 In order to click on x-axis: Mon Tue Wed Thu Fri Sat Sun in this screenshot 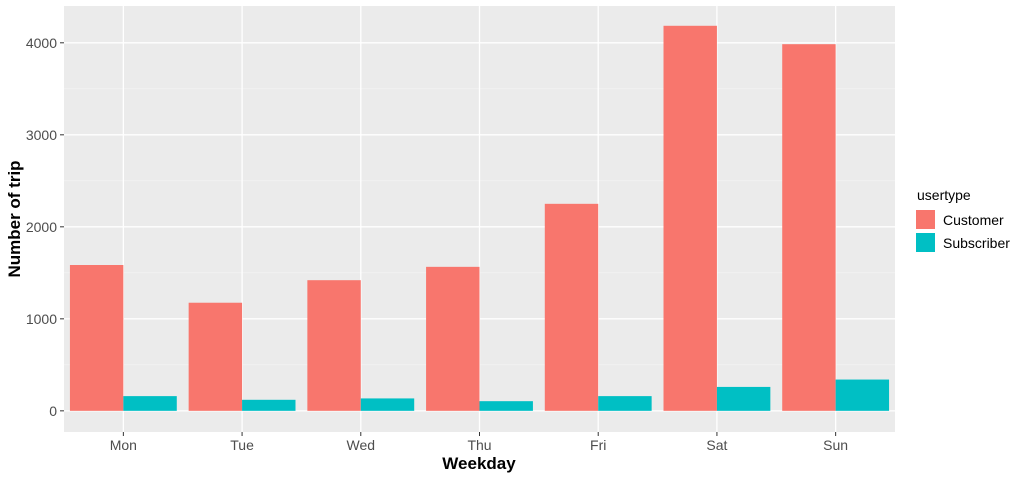, I will do `click(479, 442)`.